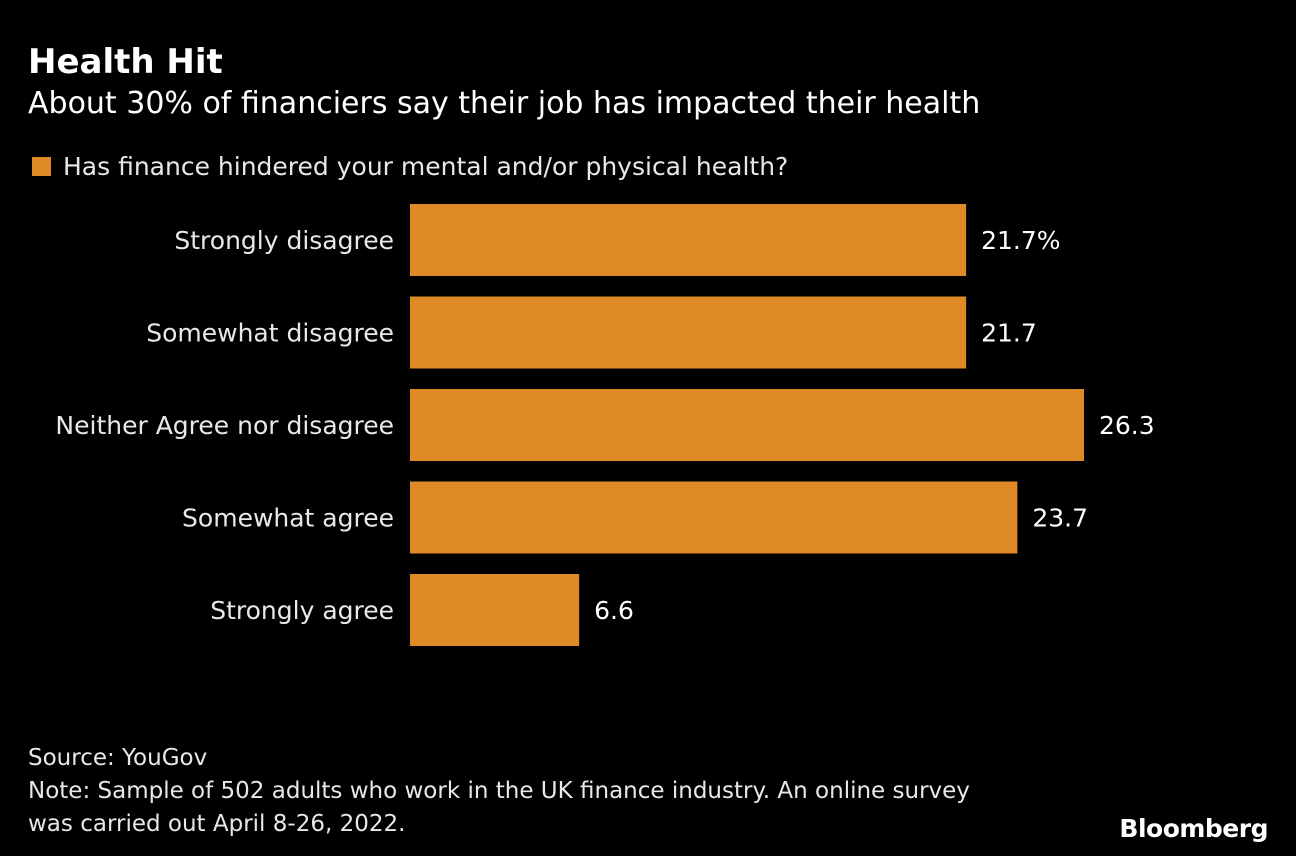 The image size is (1296, 856). Describe the element at coordinates (1060, 518) in the screenshot. I see `value-label: 23.7` at that location.